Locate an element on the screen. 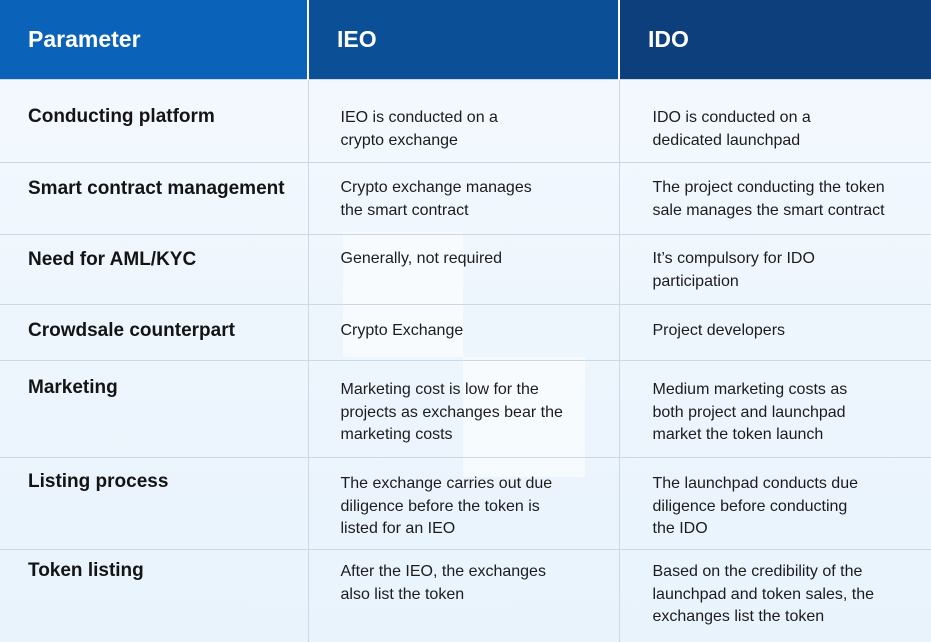  ieo-text-line: marketing costs is located at coordinates (396, 434).